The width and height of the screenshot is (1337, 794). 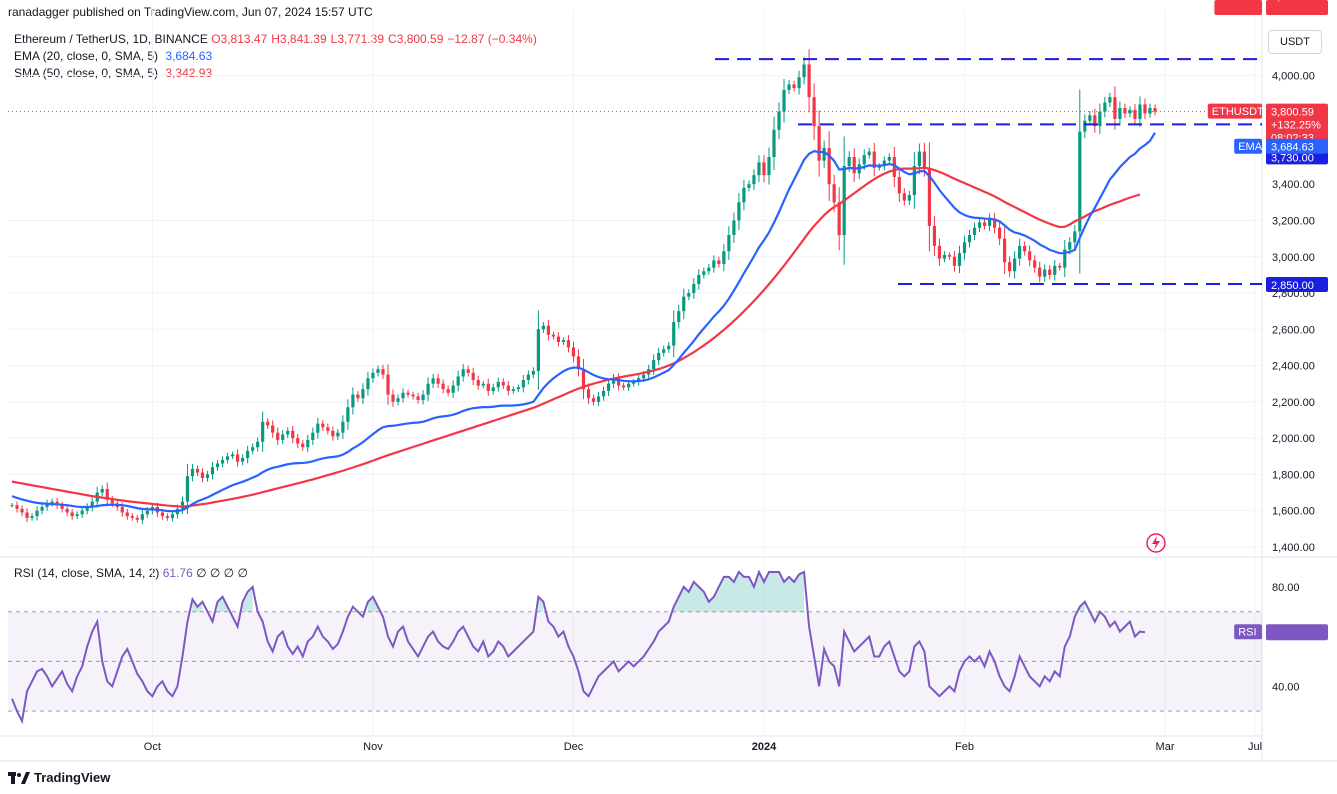 What do you see at coordinates (1297, 7) in the screenshot?
I see `sma-axis-tag-bg` at bounding box center [1297, 7].